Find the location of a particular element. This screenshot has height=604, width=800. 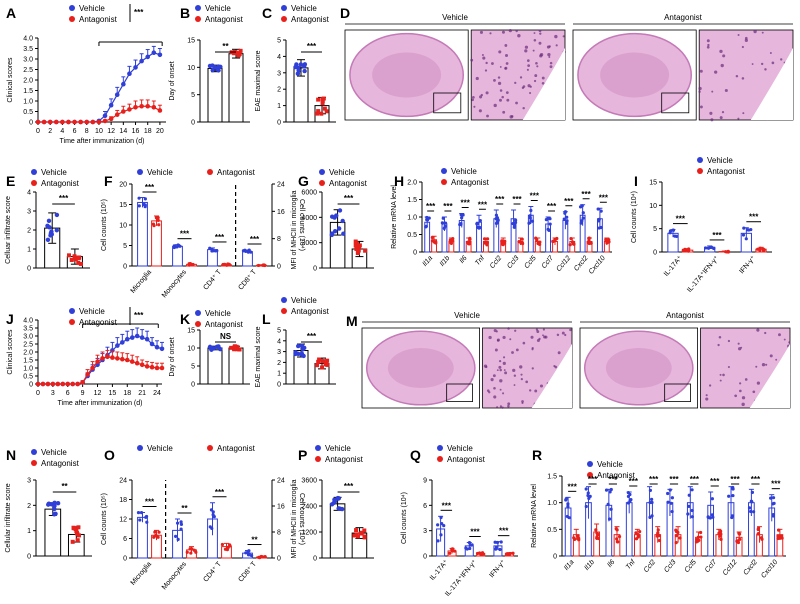

spinal-cord-section is located at coordinates (407, 75).